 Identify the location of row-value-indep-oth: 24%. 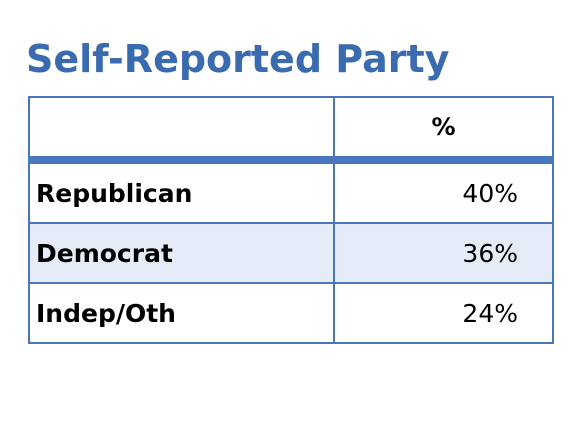
(443, 313).